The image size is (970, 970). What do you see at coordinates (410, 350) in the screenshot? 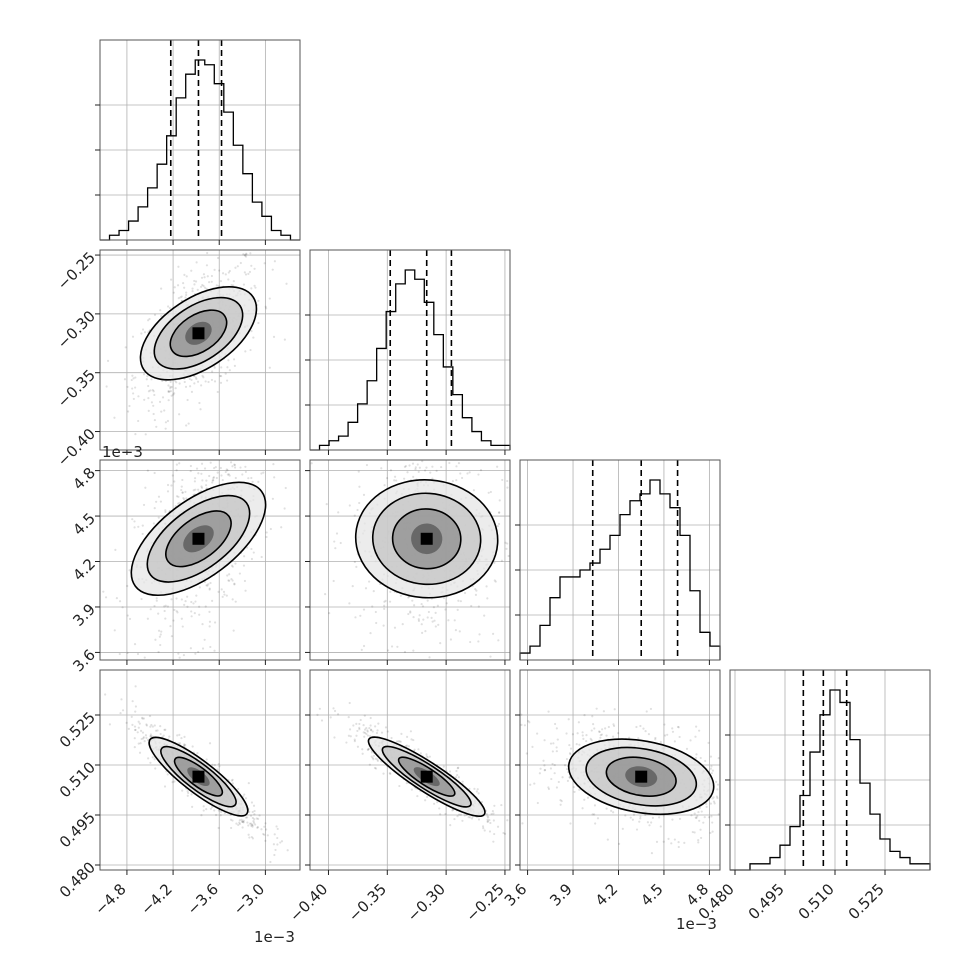
I see `axes-frame` at bounding box center [410, 350].